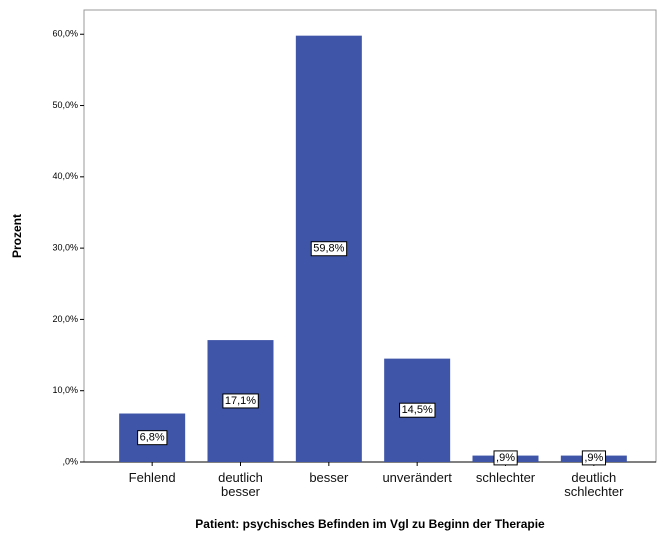 Image resolution: width=664 pixels, height=540 pixels. I want to click on value-label: 59,8%, so click(328, 249).